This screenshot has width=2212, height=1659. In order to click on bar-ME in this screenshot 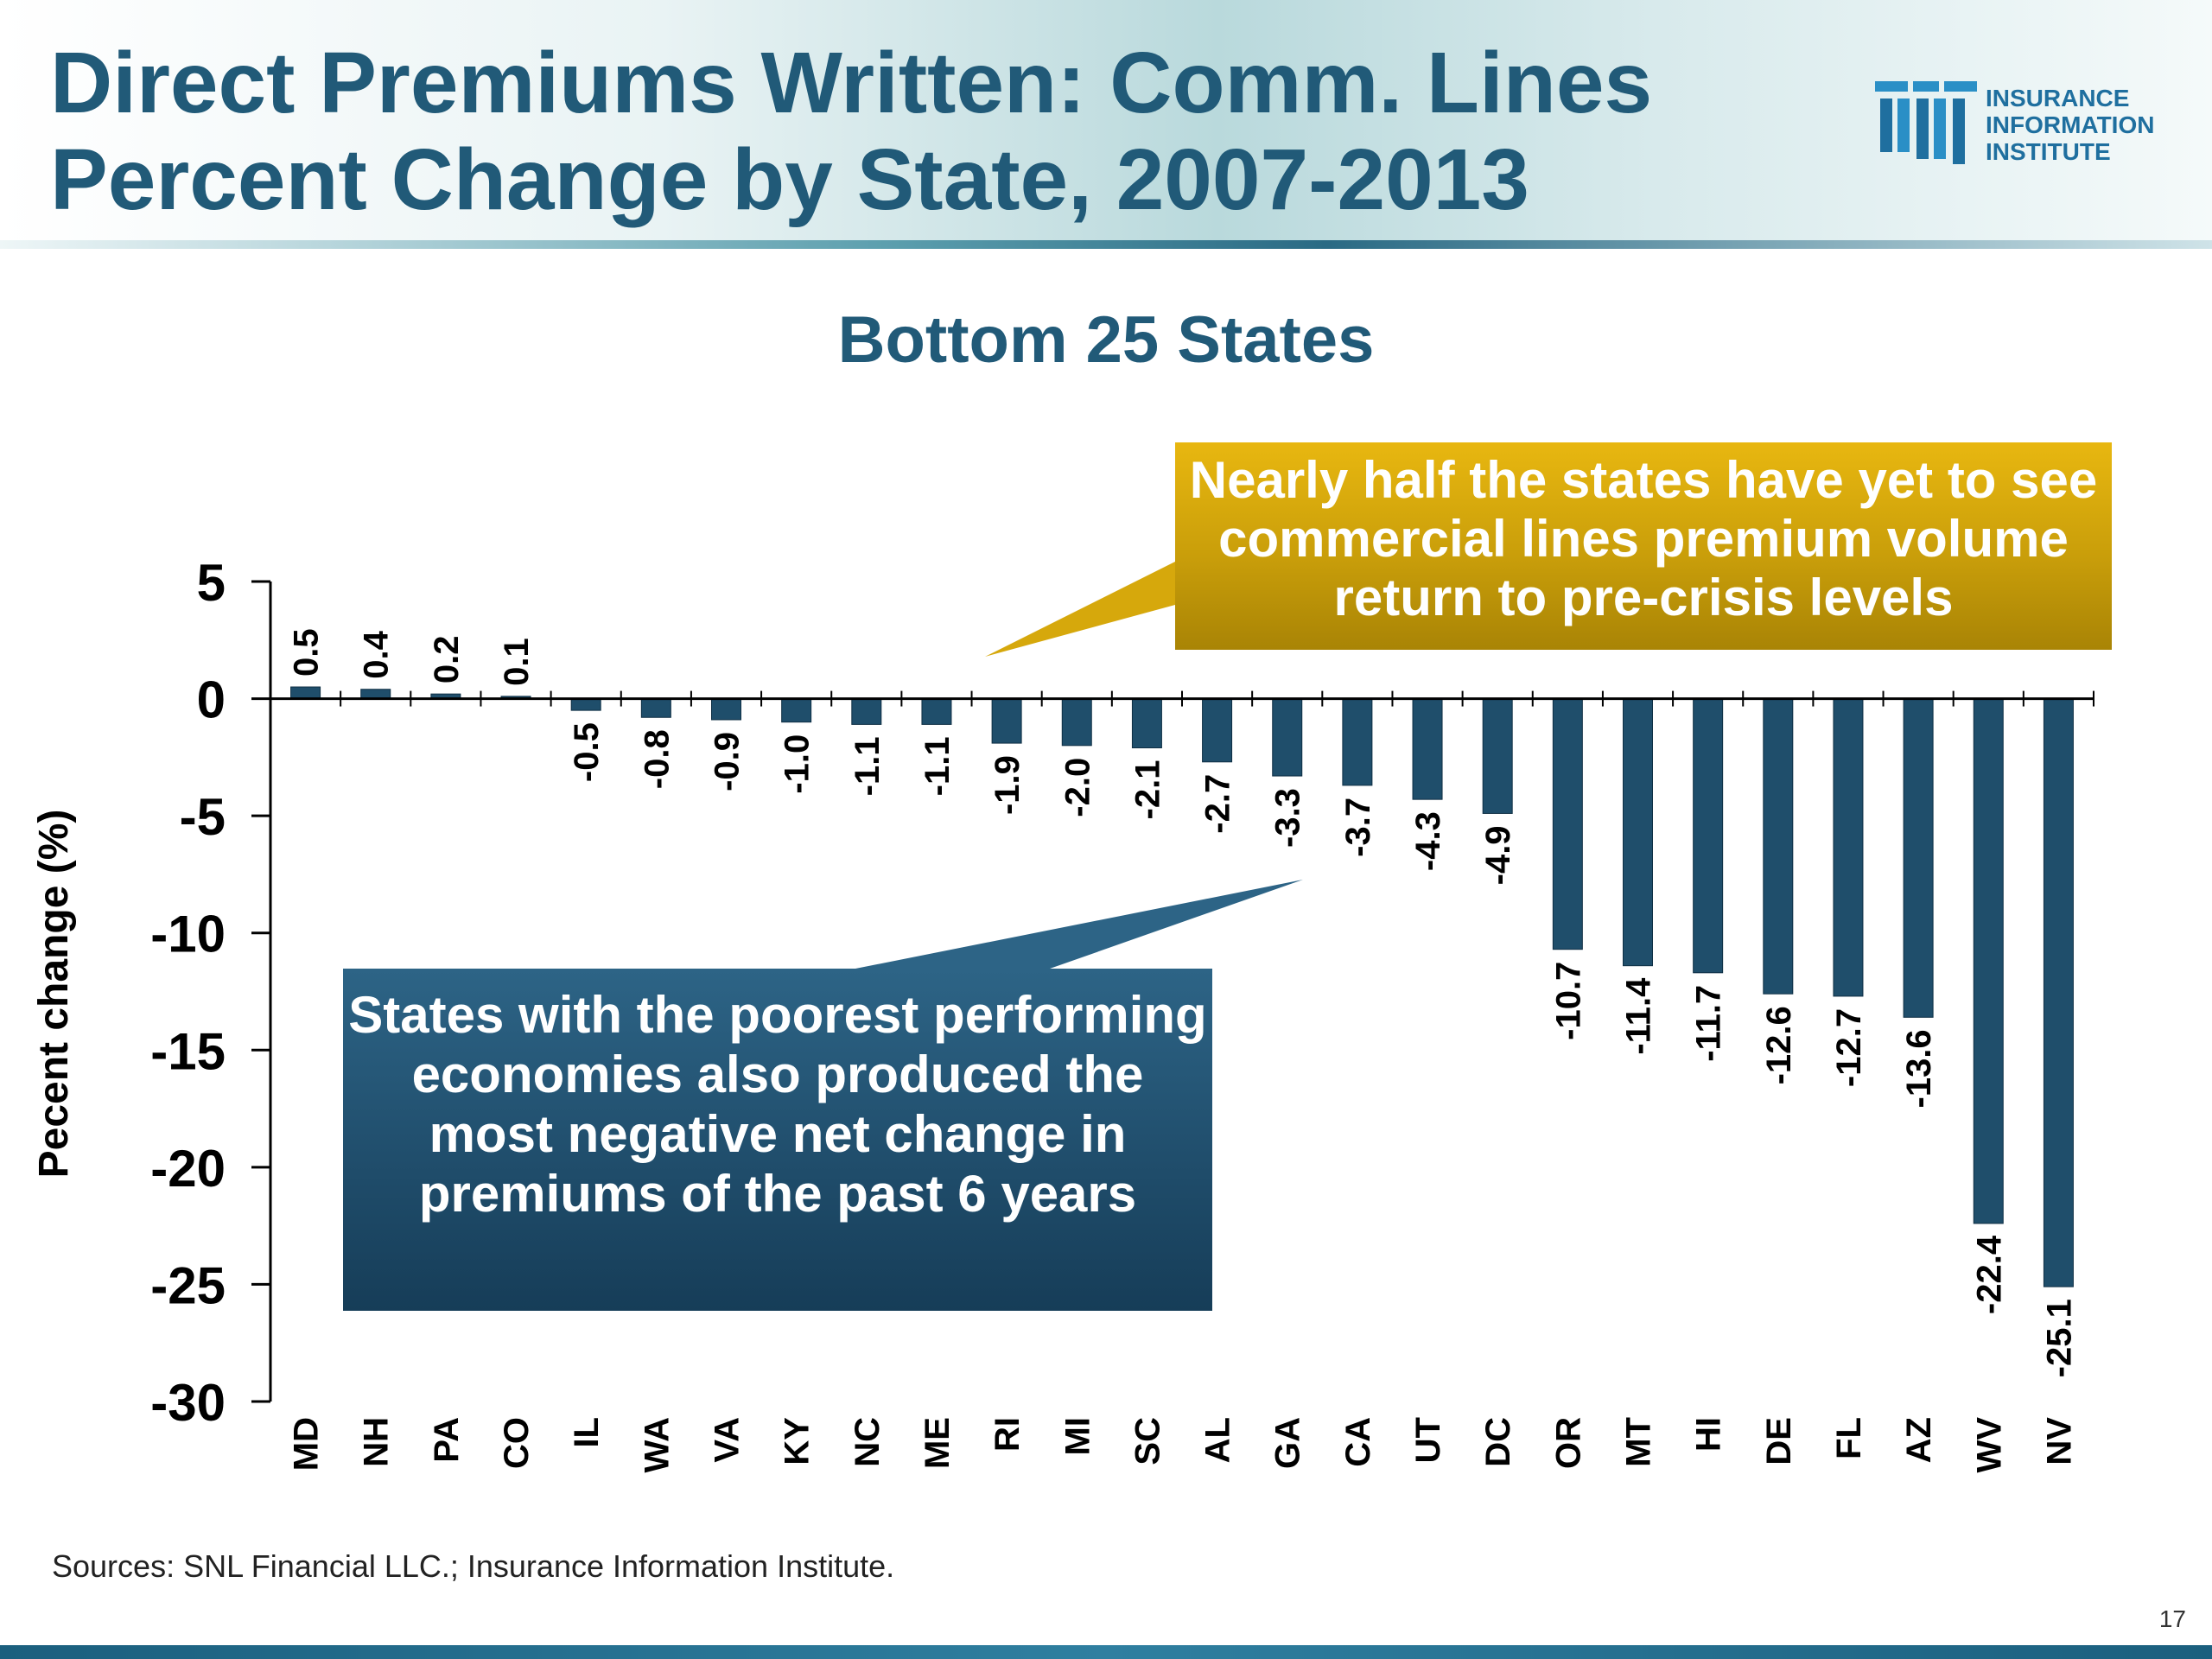, I will do `click(936, 711)`.